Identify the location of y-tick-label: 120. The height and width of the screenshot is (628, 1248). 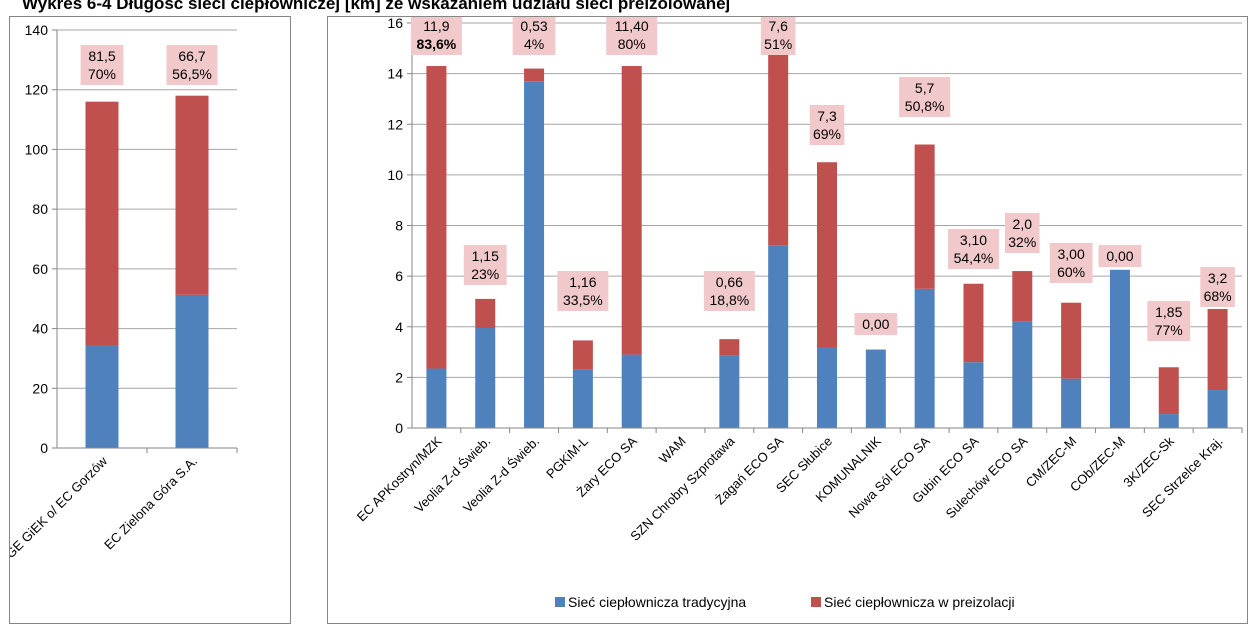
(37, 90).